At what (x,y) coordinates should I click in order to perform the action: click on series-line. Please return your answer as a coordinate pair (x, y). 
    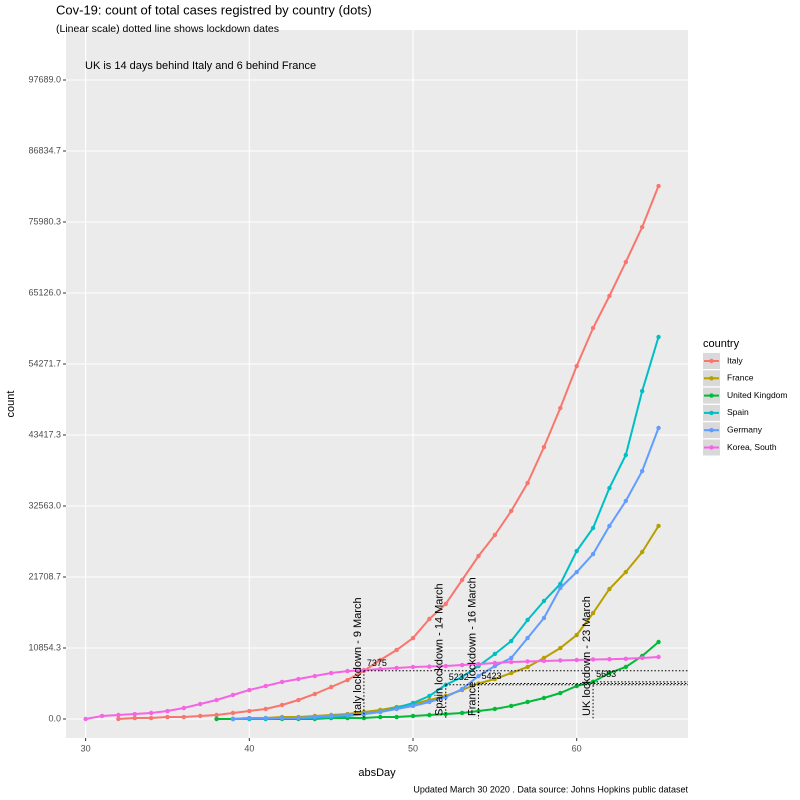
    Looking at the image, I should click on (372, 688).